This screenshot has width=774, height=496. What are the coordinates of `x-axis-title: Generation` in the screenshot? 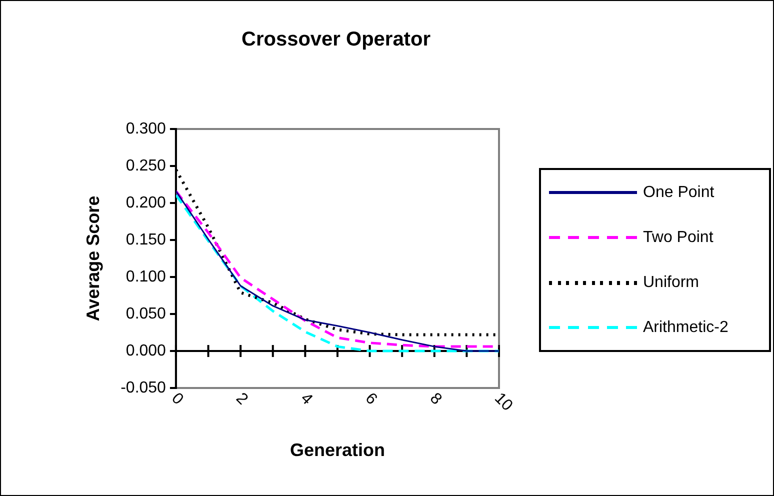 It's located at (337, 450).